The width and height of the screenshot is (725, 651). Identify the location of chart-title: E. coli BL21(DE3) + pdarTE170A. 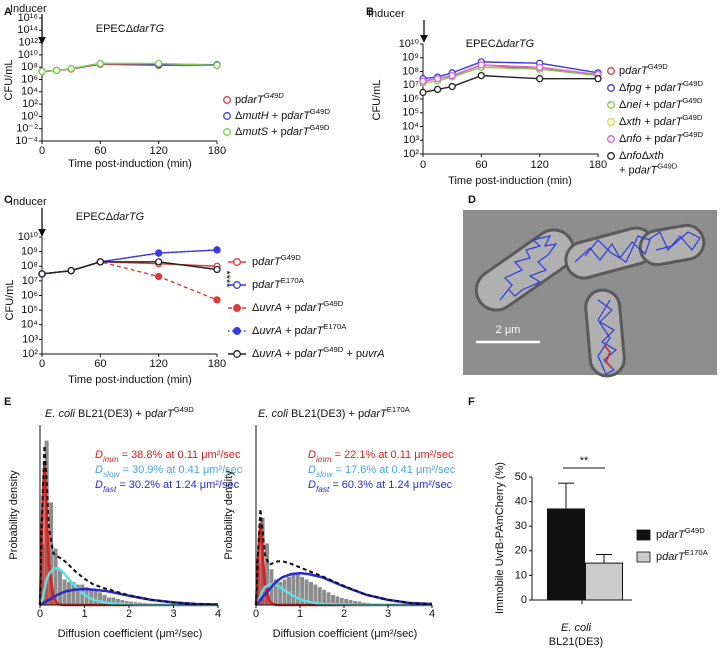
(334, 412).